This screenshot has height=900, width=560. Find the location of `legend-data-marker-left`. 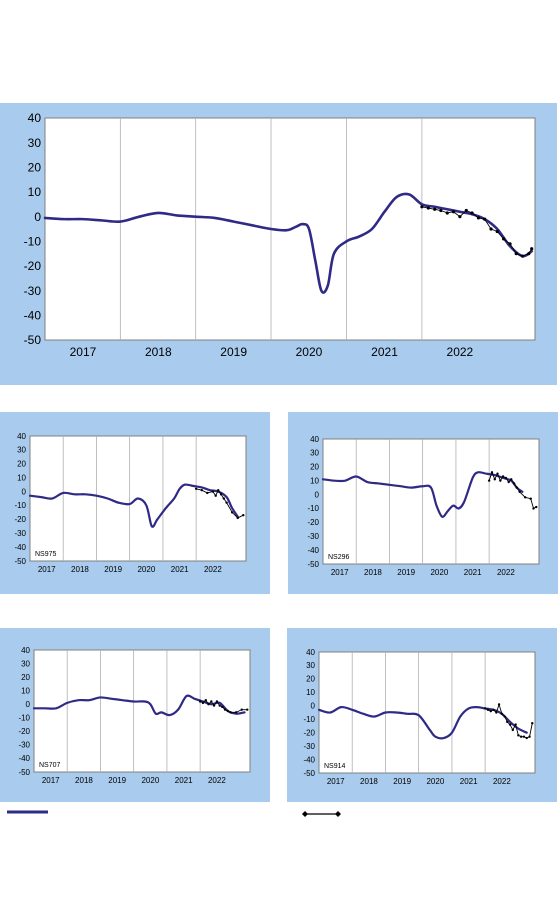

legend-data-marker-left is located at coordinates (305, 814).